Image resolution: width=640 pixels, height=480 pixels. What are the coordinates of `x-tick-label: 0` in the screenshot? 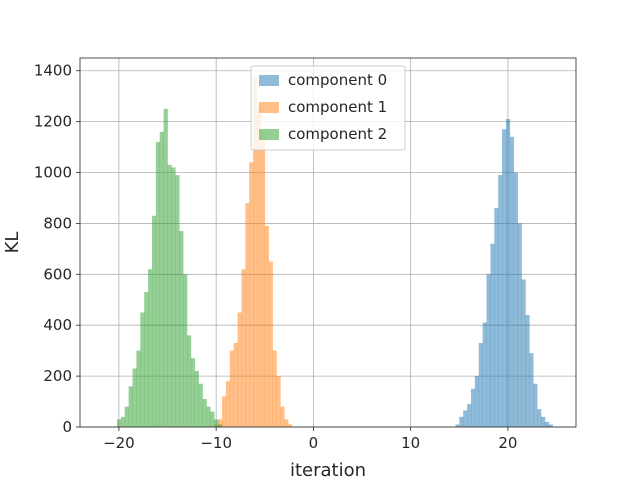 It's located at (314, 443).